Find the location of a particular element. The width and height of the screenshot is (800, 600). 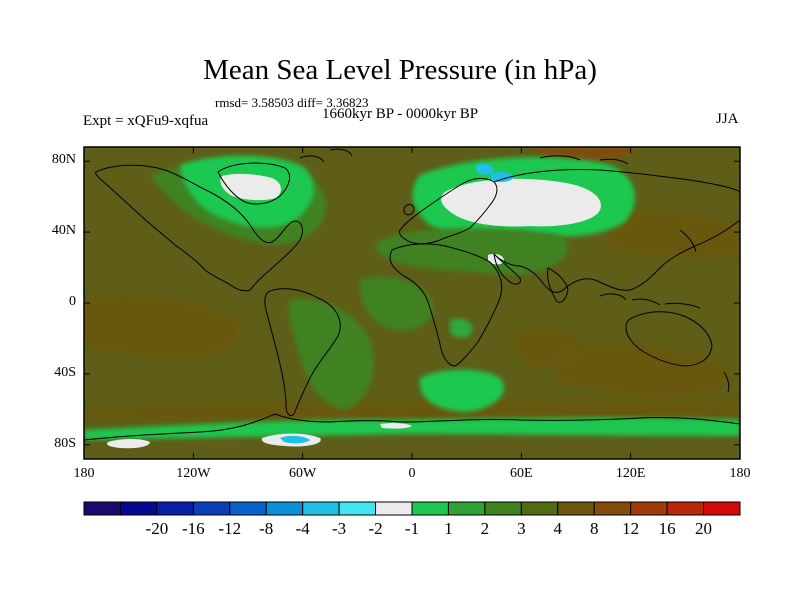

new-zealand-coast is located at coordinates (726, 382).